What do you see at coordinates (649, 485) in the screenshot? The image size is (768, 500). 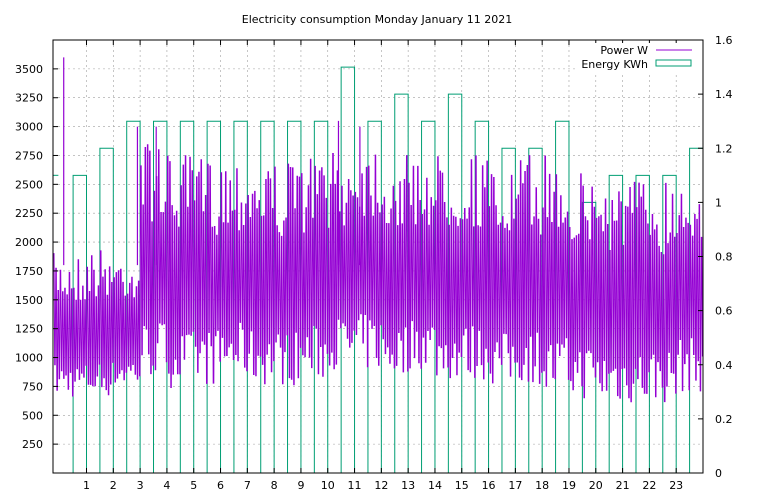 I see `x-tick-label: 22` at bounding box center [649, 485].